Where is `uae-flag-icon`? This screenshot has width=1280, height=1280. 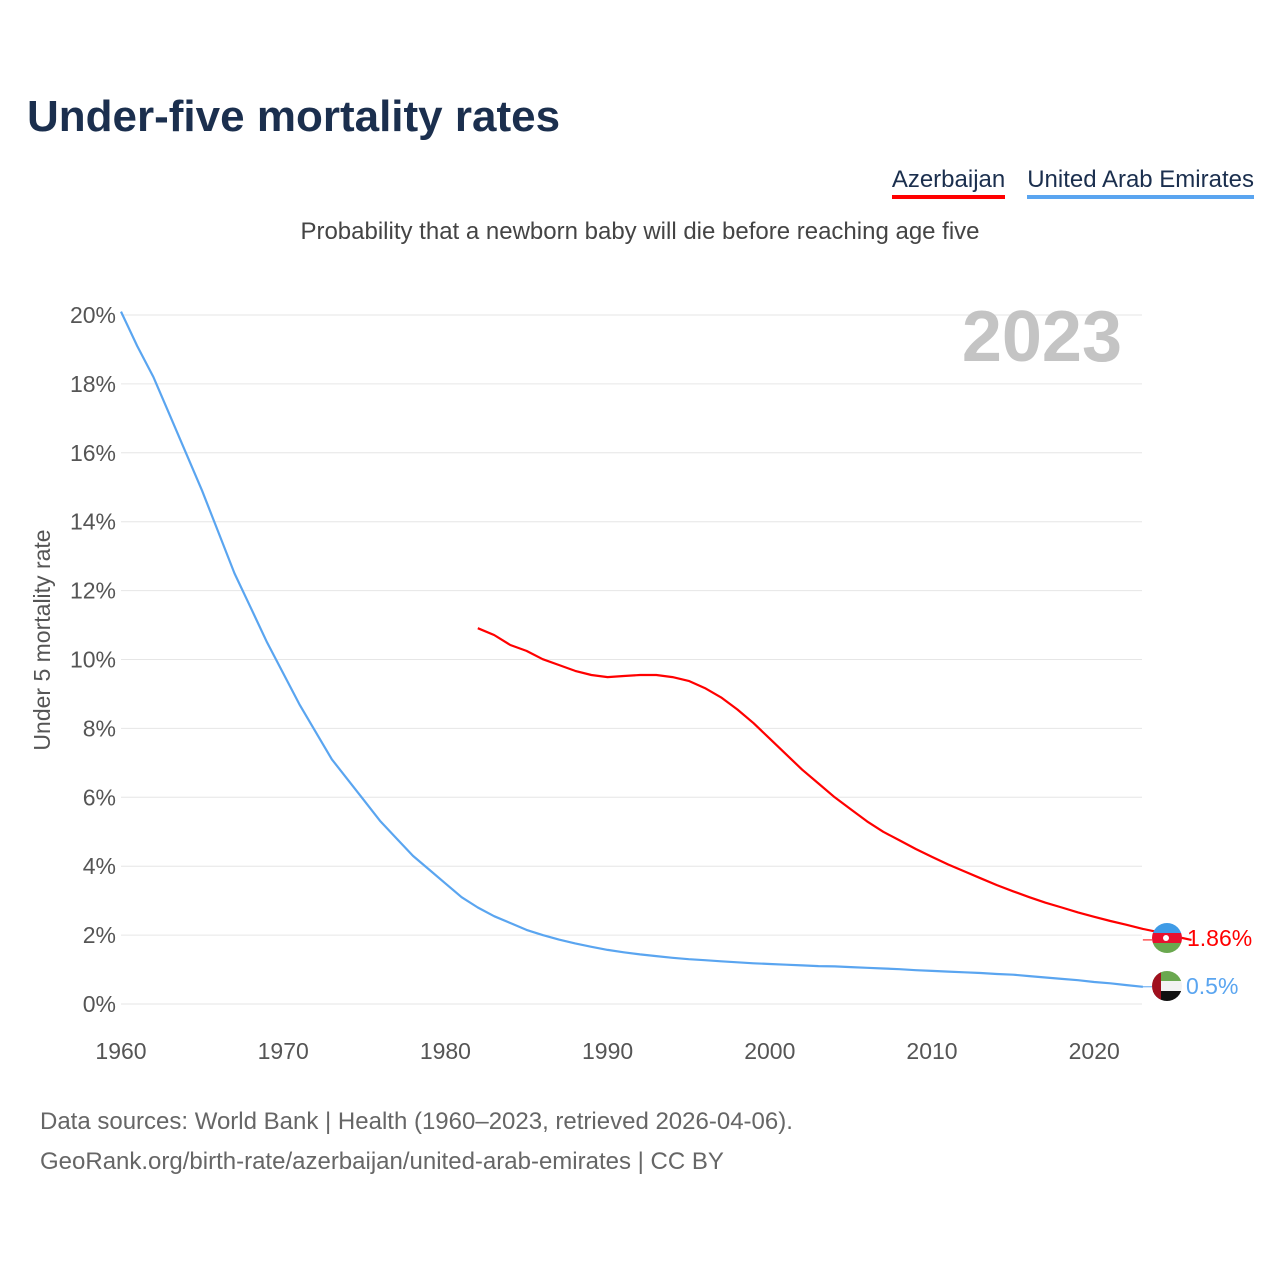
uae-flag-icon is located at coordinates (1167, 986).